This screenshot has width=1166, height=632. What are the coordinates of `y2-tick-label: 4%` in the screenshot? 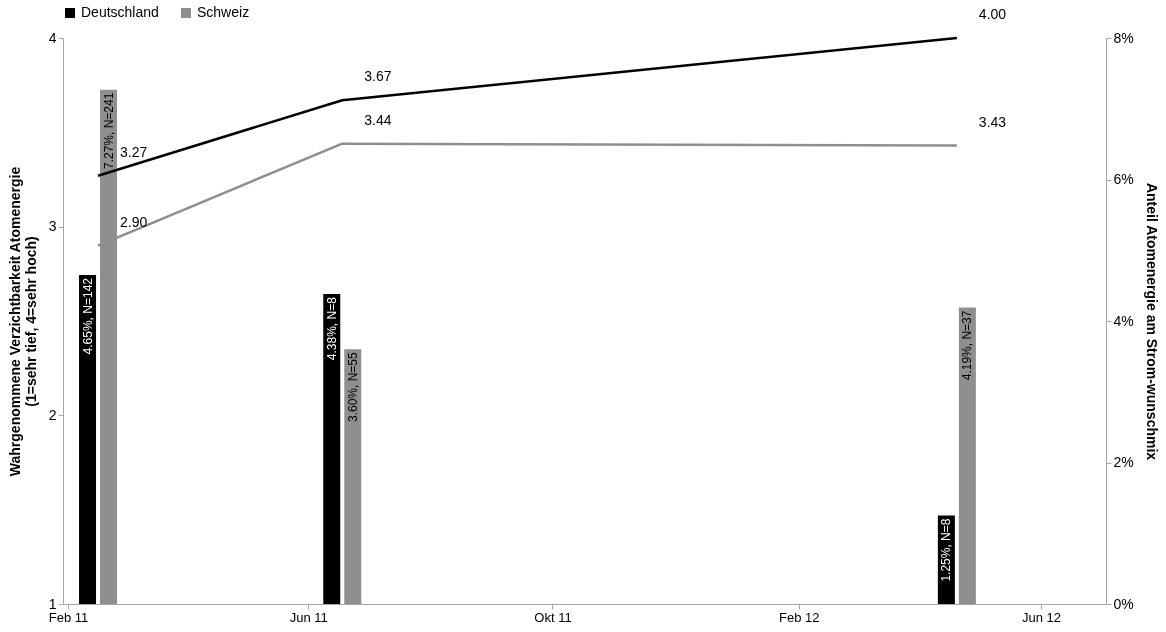 It's located at (1123, 320).